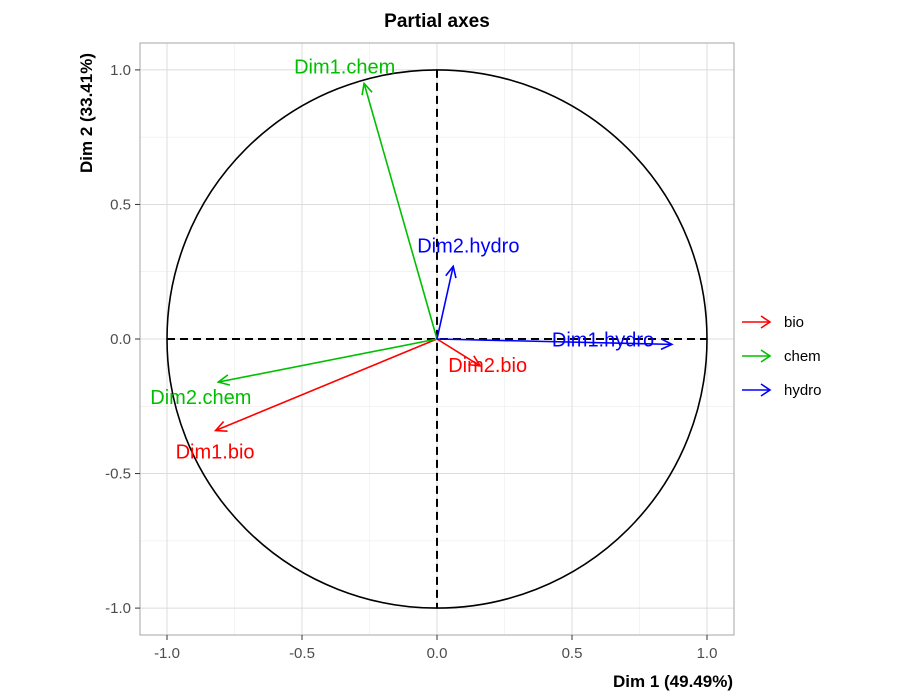  Describe the element at coordinates (437, 21) in the screenshot. I see `chart-title: Partial axes` at that location.